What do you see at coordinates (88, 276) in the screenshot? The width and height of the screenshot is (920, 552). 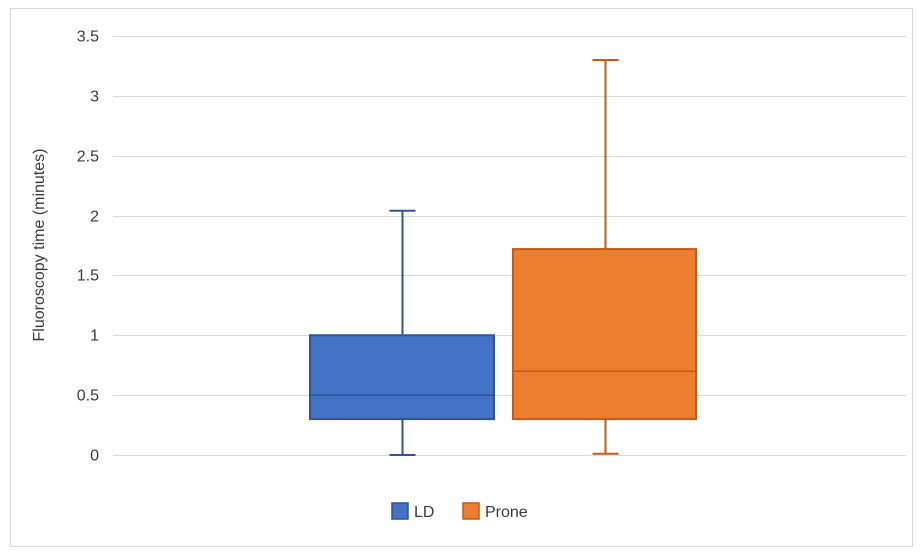 I see `y-tick-label: 1.5` at bounding box center [88, 276].